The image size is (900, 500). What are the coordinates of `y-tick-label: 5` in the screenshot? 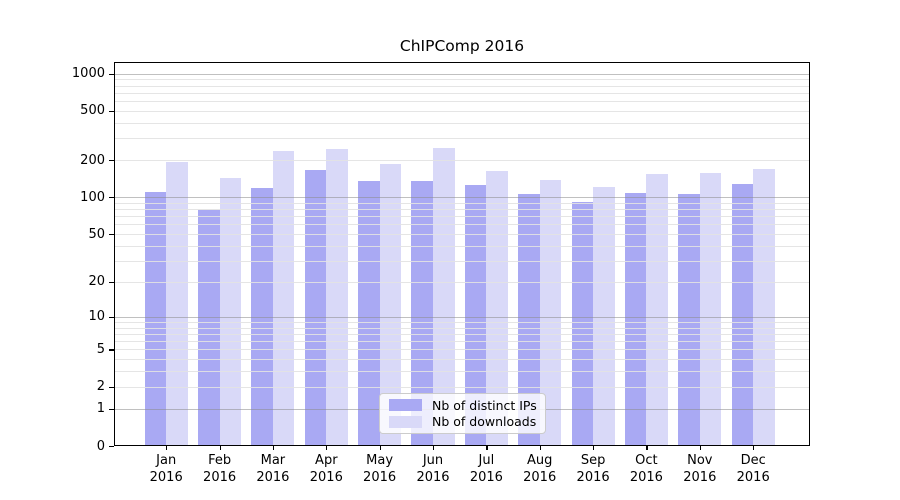 It's located at (100, 349).